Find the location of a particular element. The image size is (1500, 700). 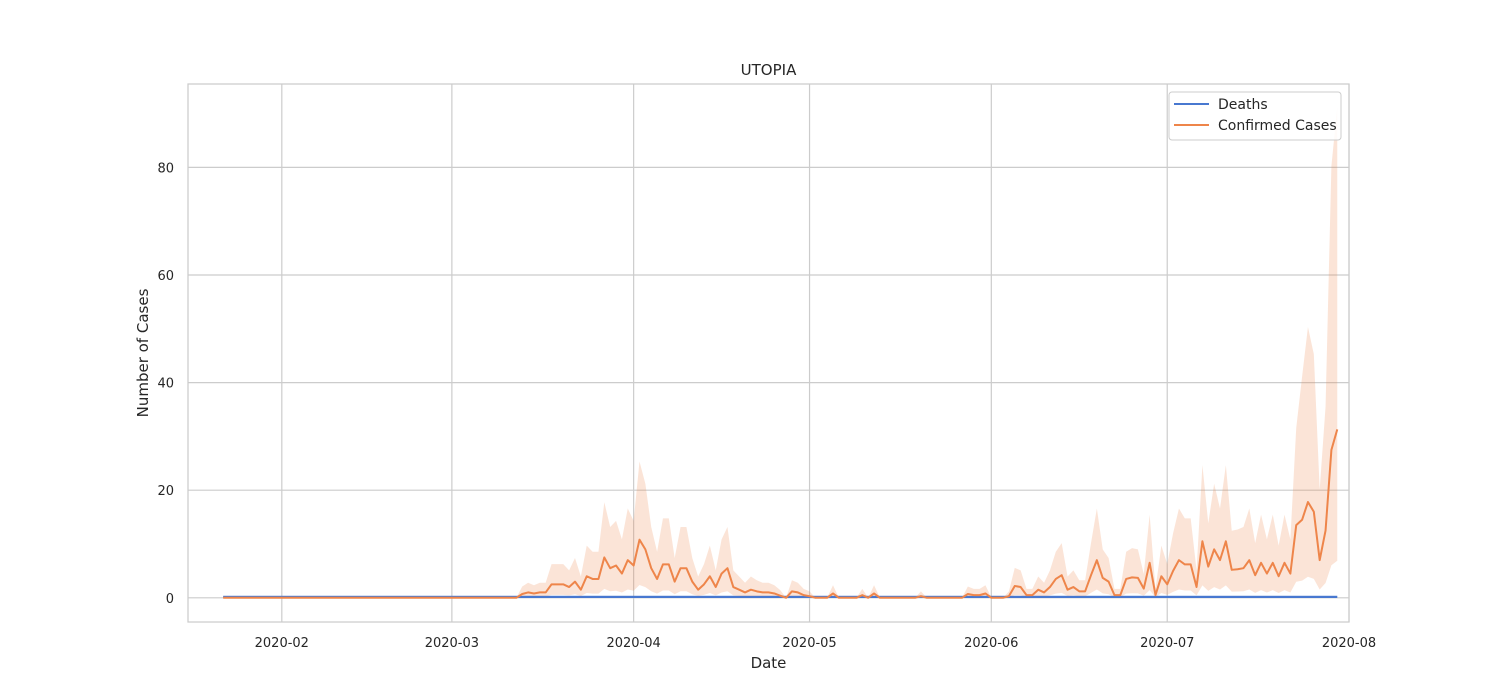

chart-title: UTOPIA is located at coordinates (769, 70).